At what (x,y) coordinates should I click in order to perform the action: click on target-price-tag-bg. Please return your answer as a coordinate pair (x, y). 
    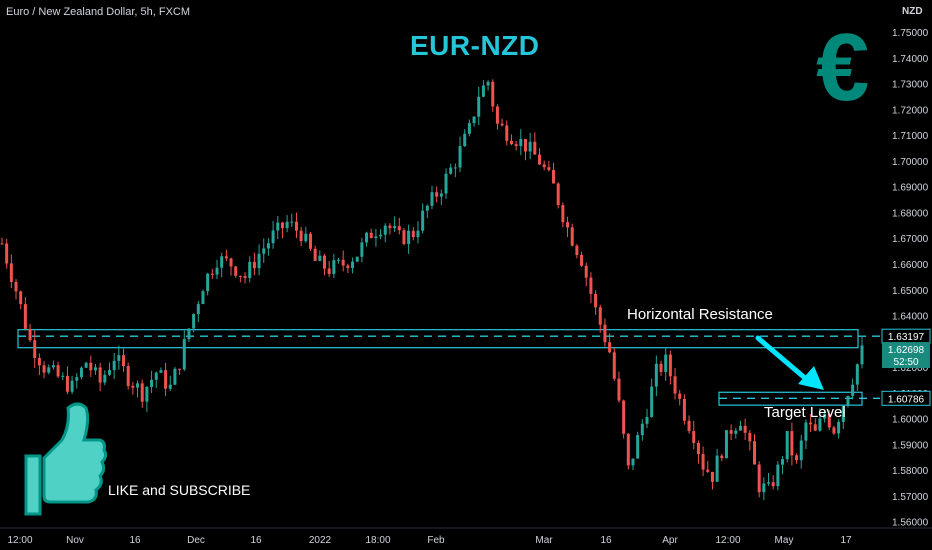
    Looking at the image, I should click on (906, 398).